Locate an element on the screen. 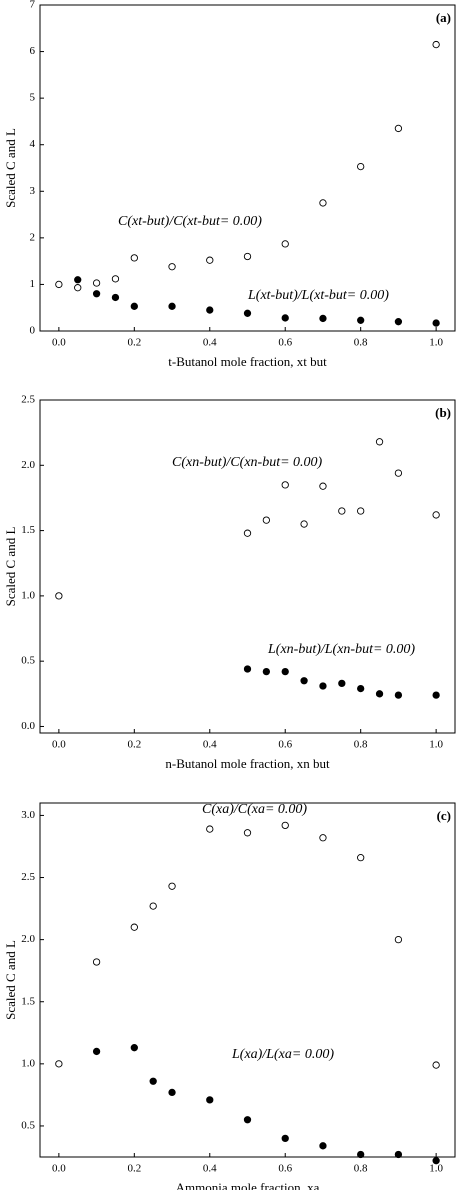  panel-label: (a) is located at coordinates (443, 17).